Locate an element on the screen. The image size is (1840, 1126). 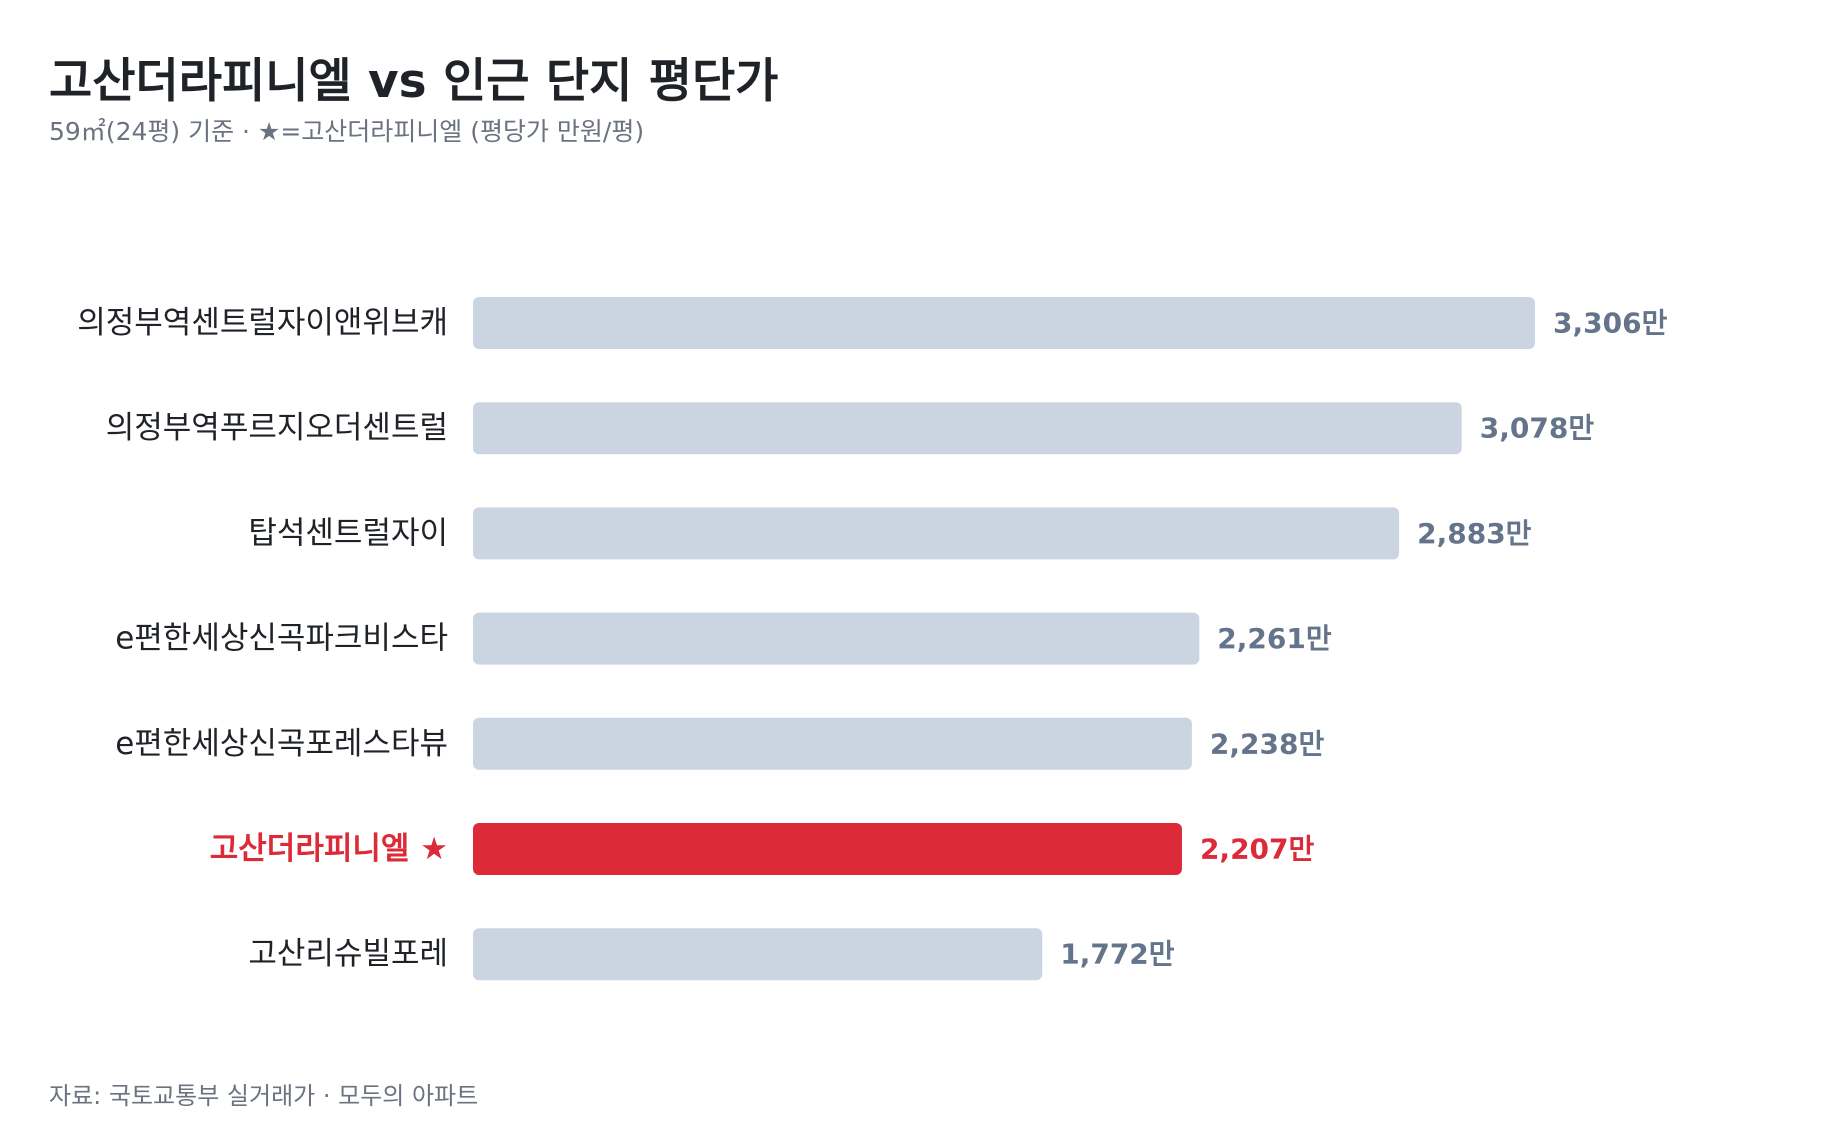
category-label: 고산리슈빌포레 is located at coordinates (348, 954).